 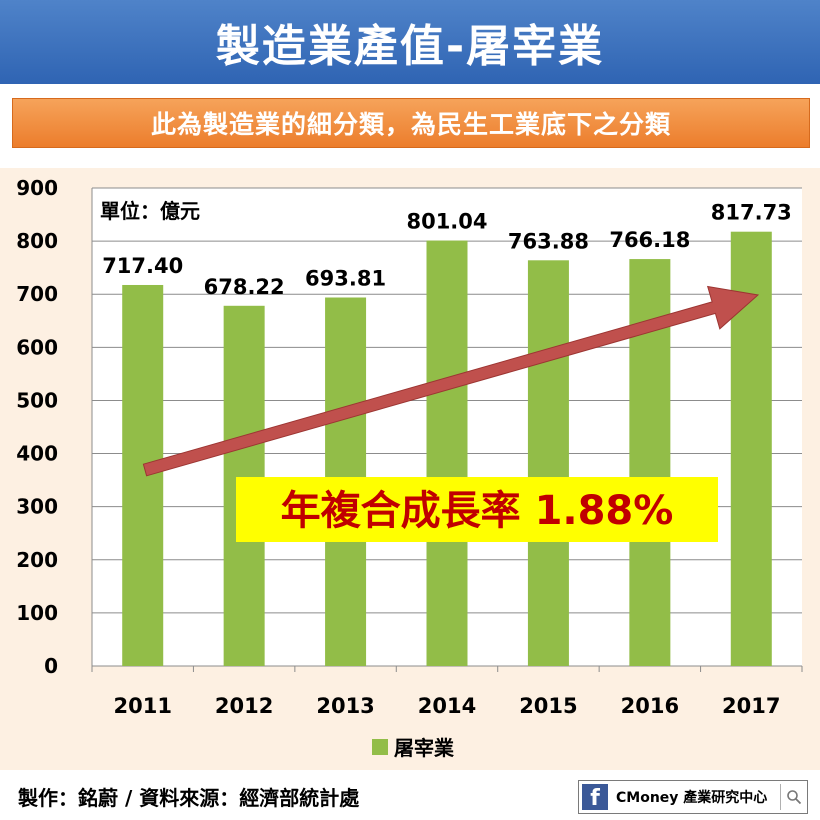 What do you see at coordinates (51, 666) in the screenshot?
I see `y-tick-label: 0` at bounding box center [51, 666].